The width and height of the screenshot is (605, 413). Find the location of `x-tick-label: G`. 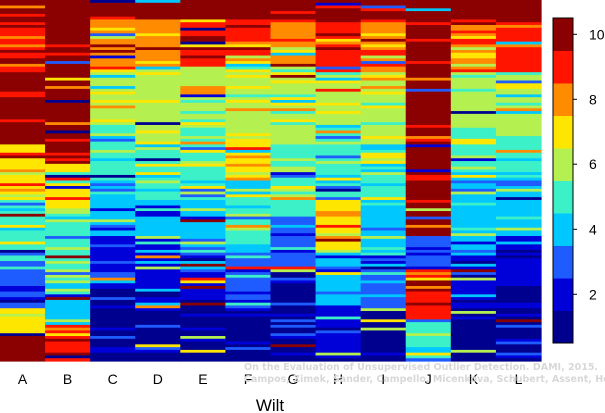

x-tick-label: G is located at coordinates (293, 379).